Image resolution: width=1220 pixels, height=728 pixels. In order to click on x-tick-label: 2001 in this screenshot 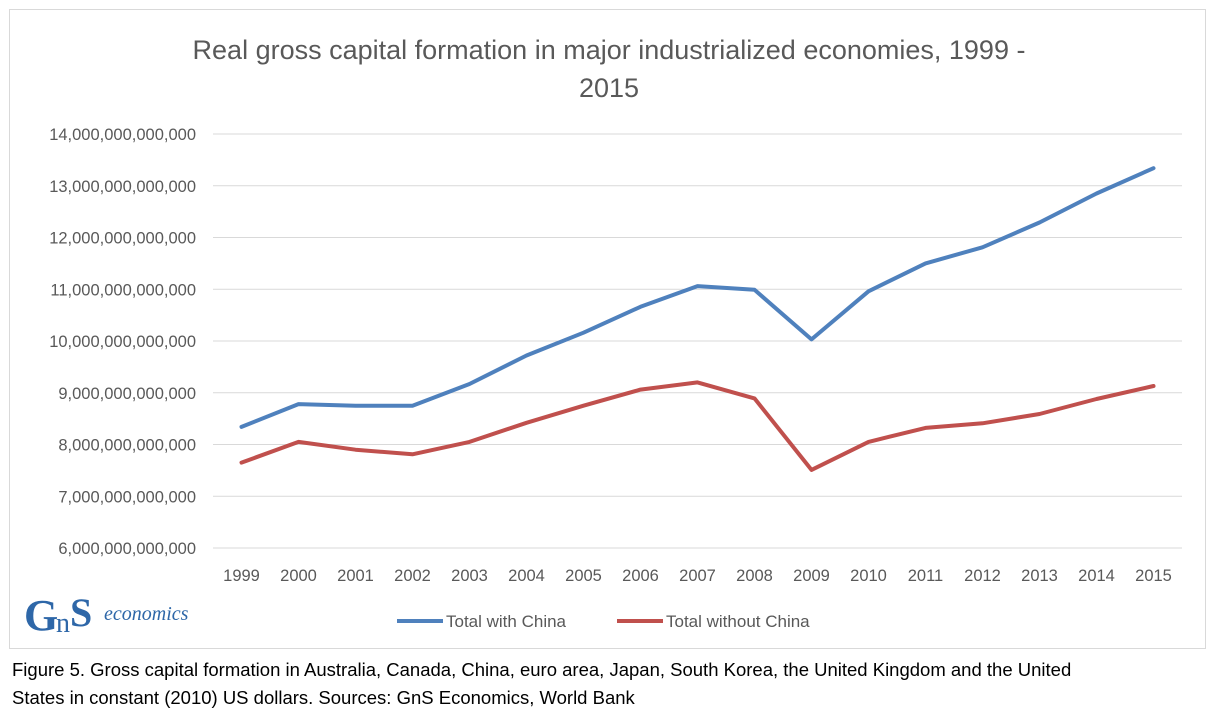, I will do `click(355, 576)`.